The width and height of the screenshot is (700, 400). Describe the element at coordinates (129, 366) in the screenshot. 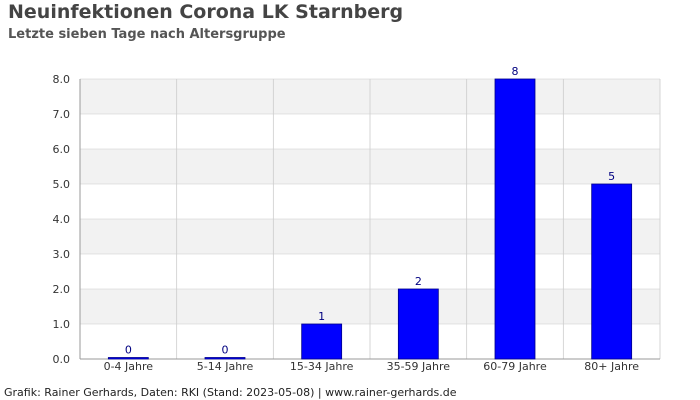

I see `x-tick-label: 0-4 Jahre` at that location.